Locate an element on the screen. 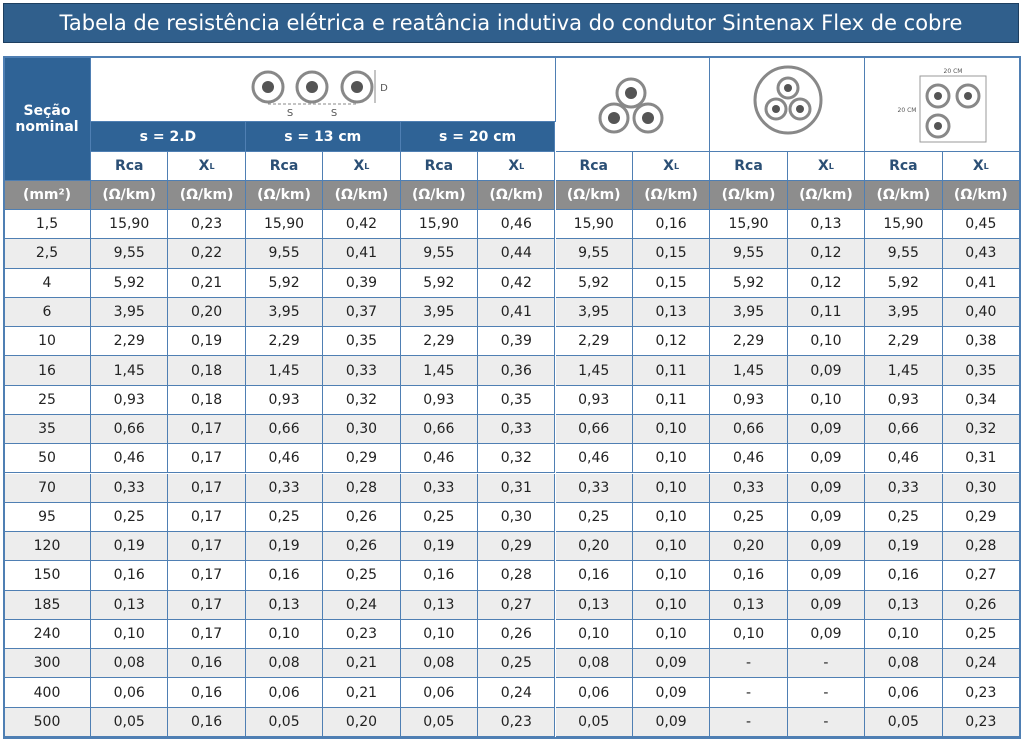 The height and width of the screenshot is (740, 1024). data-cell: 0,21 is located at coordinates (362, 664).